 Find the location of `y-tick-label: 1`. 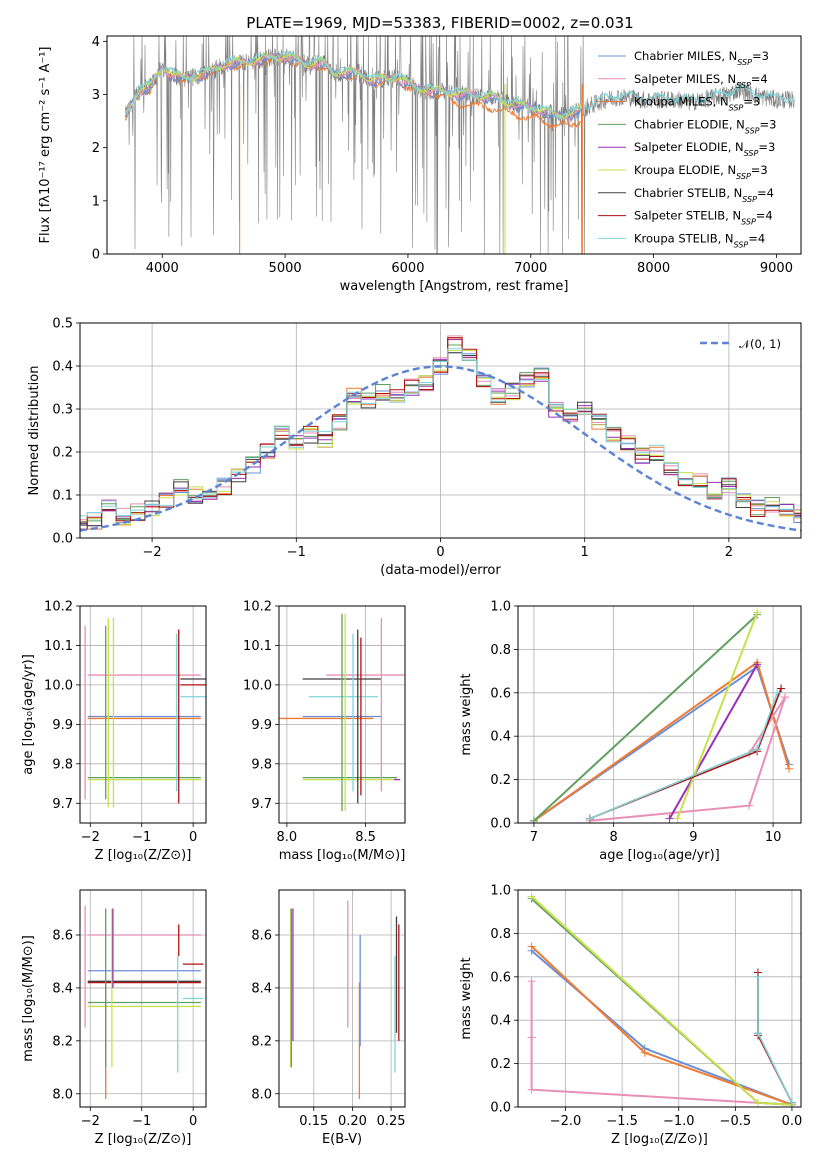

y-tick-label: 1 is located at coordinates (96, 201).